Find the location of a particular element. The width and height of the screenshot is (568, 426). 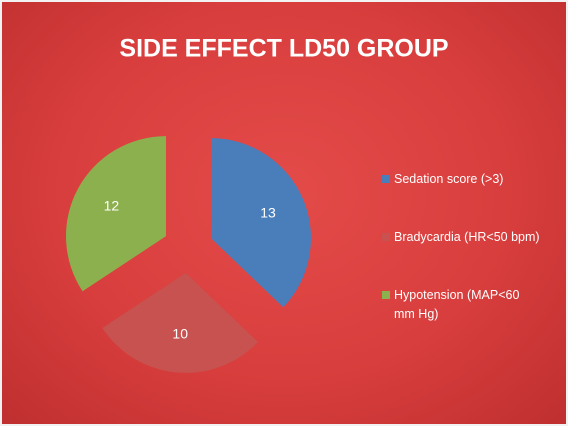

data-label: 13 is located at coordinates (268, 213).